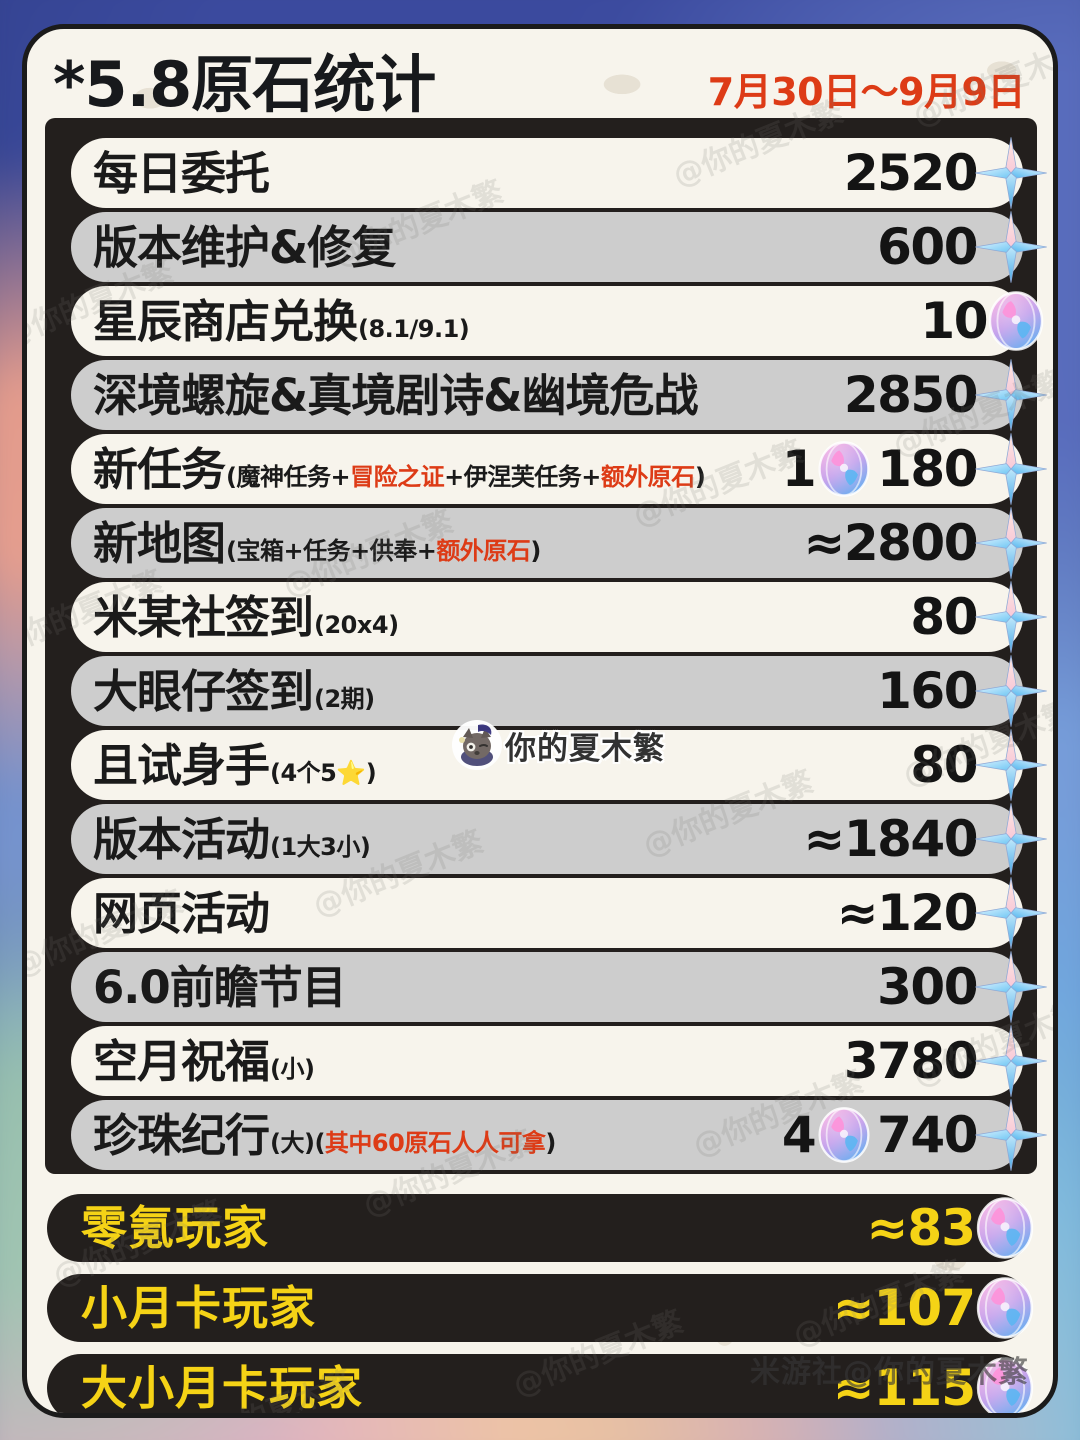 The width and height of the screenshot is (1080, 1440). What do you see at coordinates (954, 321) in the screenshot?
I see `row-value: 10` at bounding box center [954, 321].